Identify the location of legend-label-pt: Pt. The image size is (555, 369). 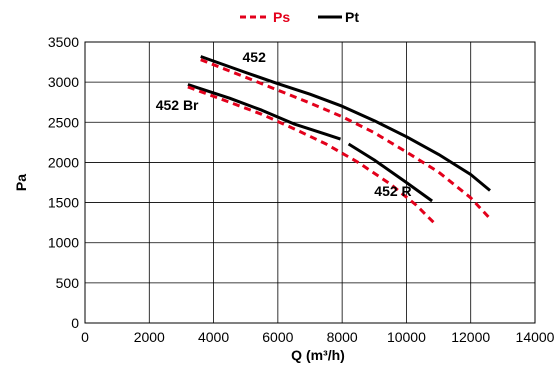
(352, 17).